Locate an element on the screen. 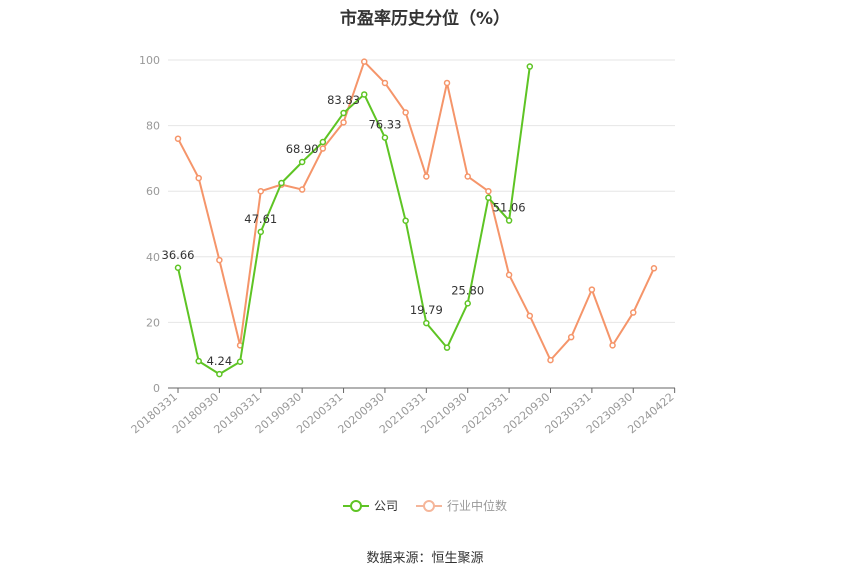  chart-title: 市盈率历史分位（%） is located at coordinates (425, 19).